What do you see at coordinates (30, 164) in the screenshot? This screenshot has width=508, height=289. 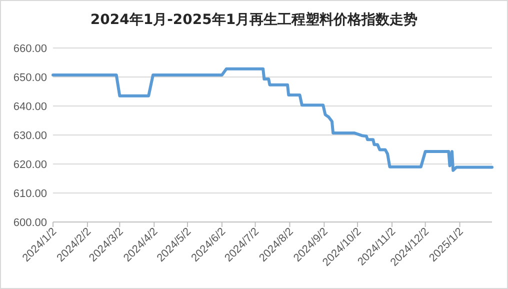 I see `y-tick-label: 620.00` at bounding box center [30, 164].